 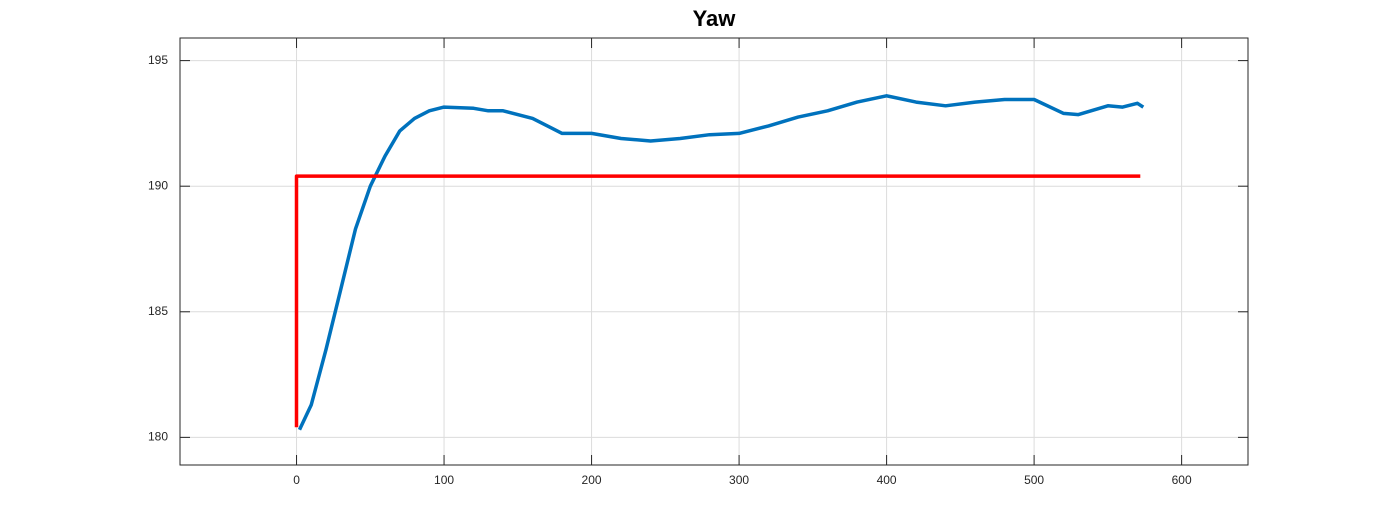 I want to click on chart-title: Yaw, so click(x=715, y=18).